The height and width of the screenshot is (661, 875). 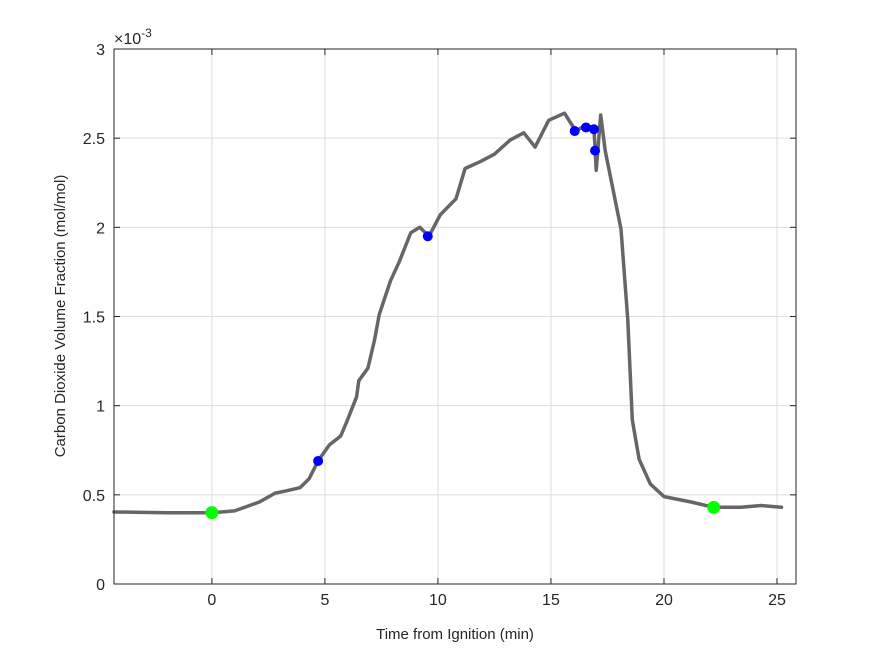 What do you see at coordinates (127, 39) in the screenshot?
I see `y-multiplier-base: ×10` at bounding box center [127, 39].